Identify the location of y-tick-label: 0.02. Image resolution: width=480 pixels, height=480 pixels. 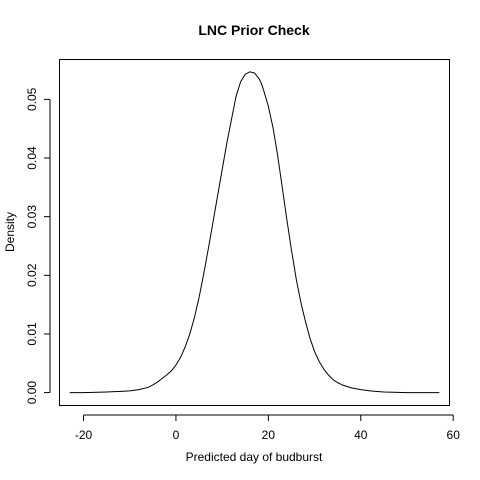
(32, 275).